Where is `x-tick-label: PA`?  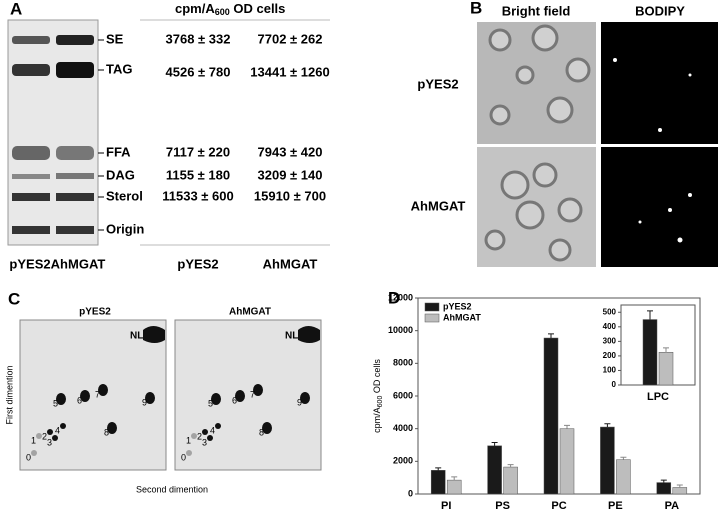
x-tick-label: PA is located at coordinates (672, 506).